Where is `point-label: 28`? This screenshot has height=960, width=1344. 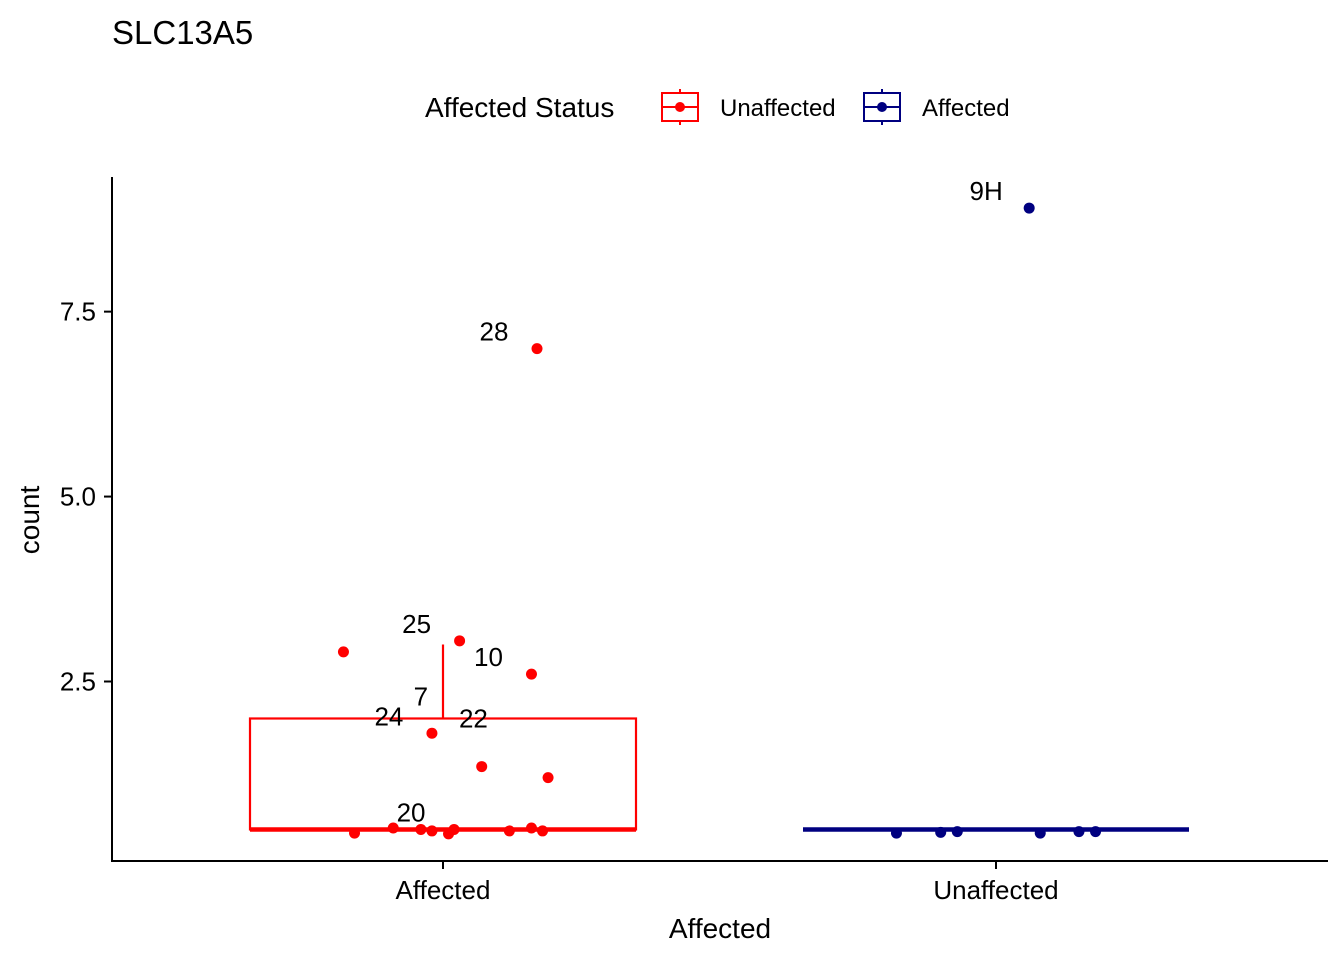 point-label: 28 is located at coordinates (494, 332).